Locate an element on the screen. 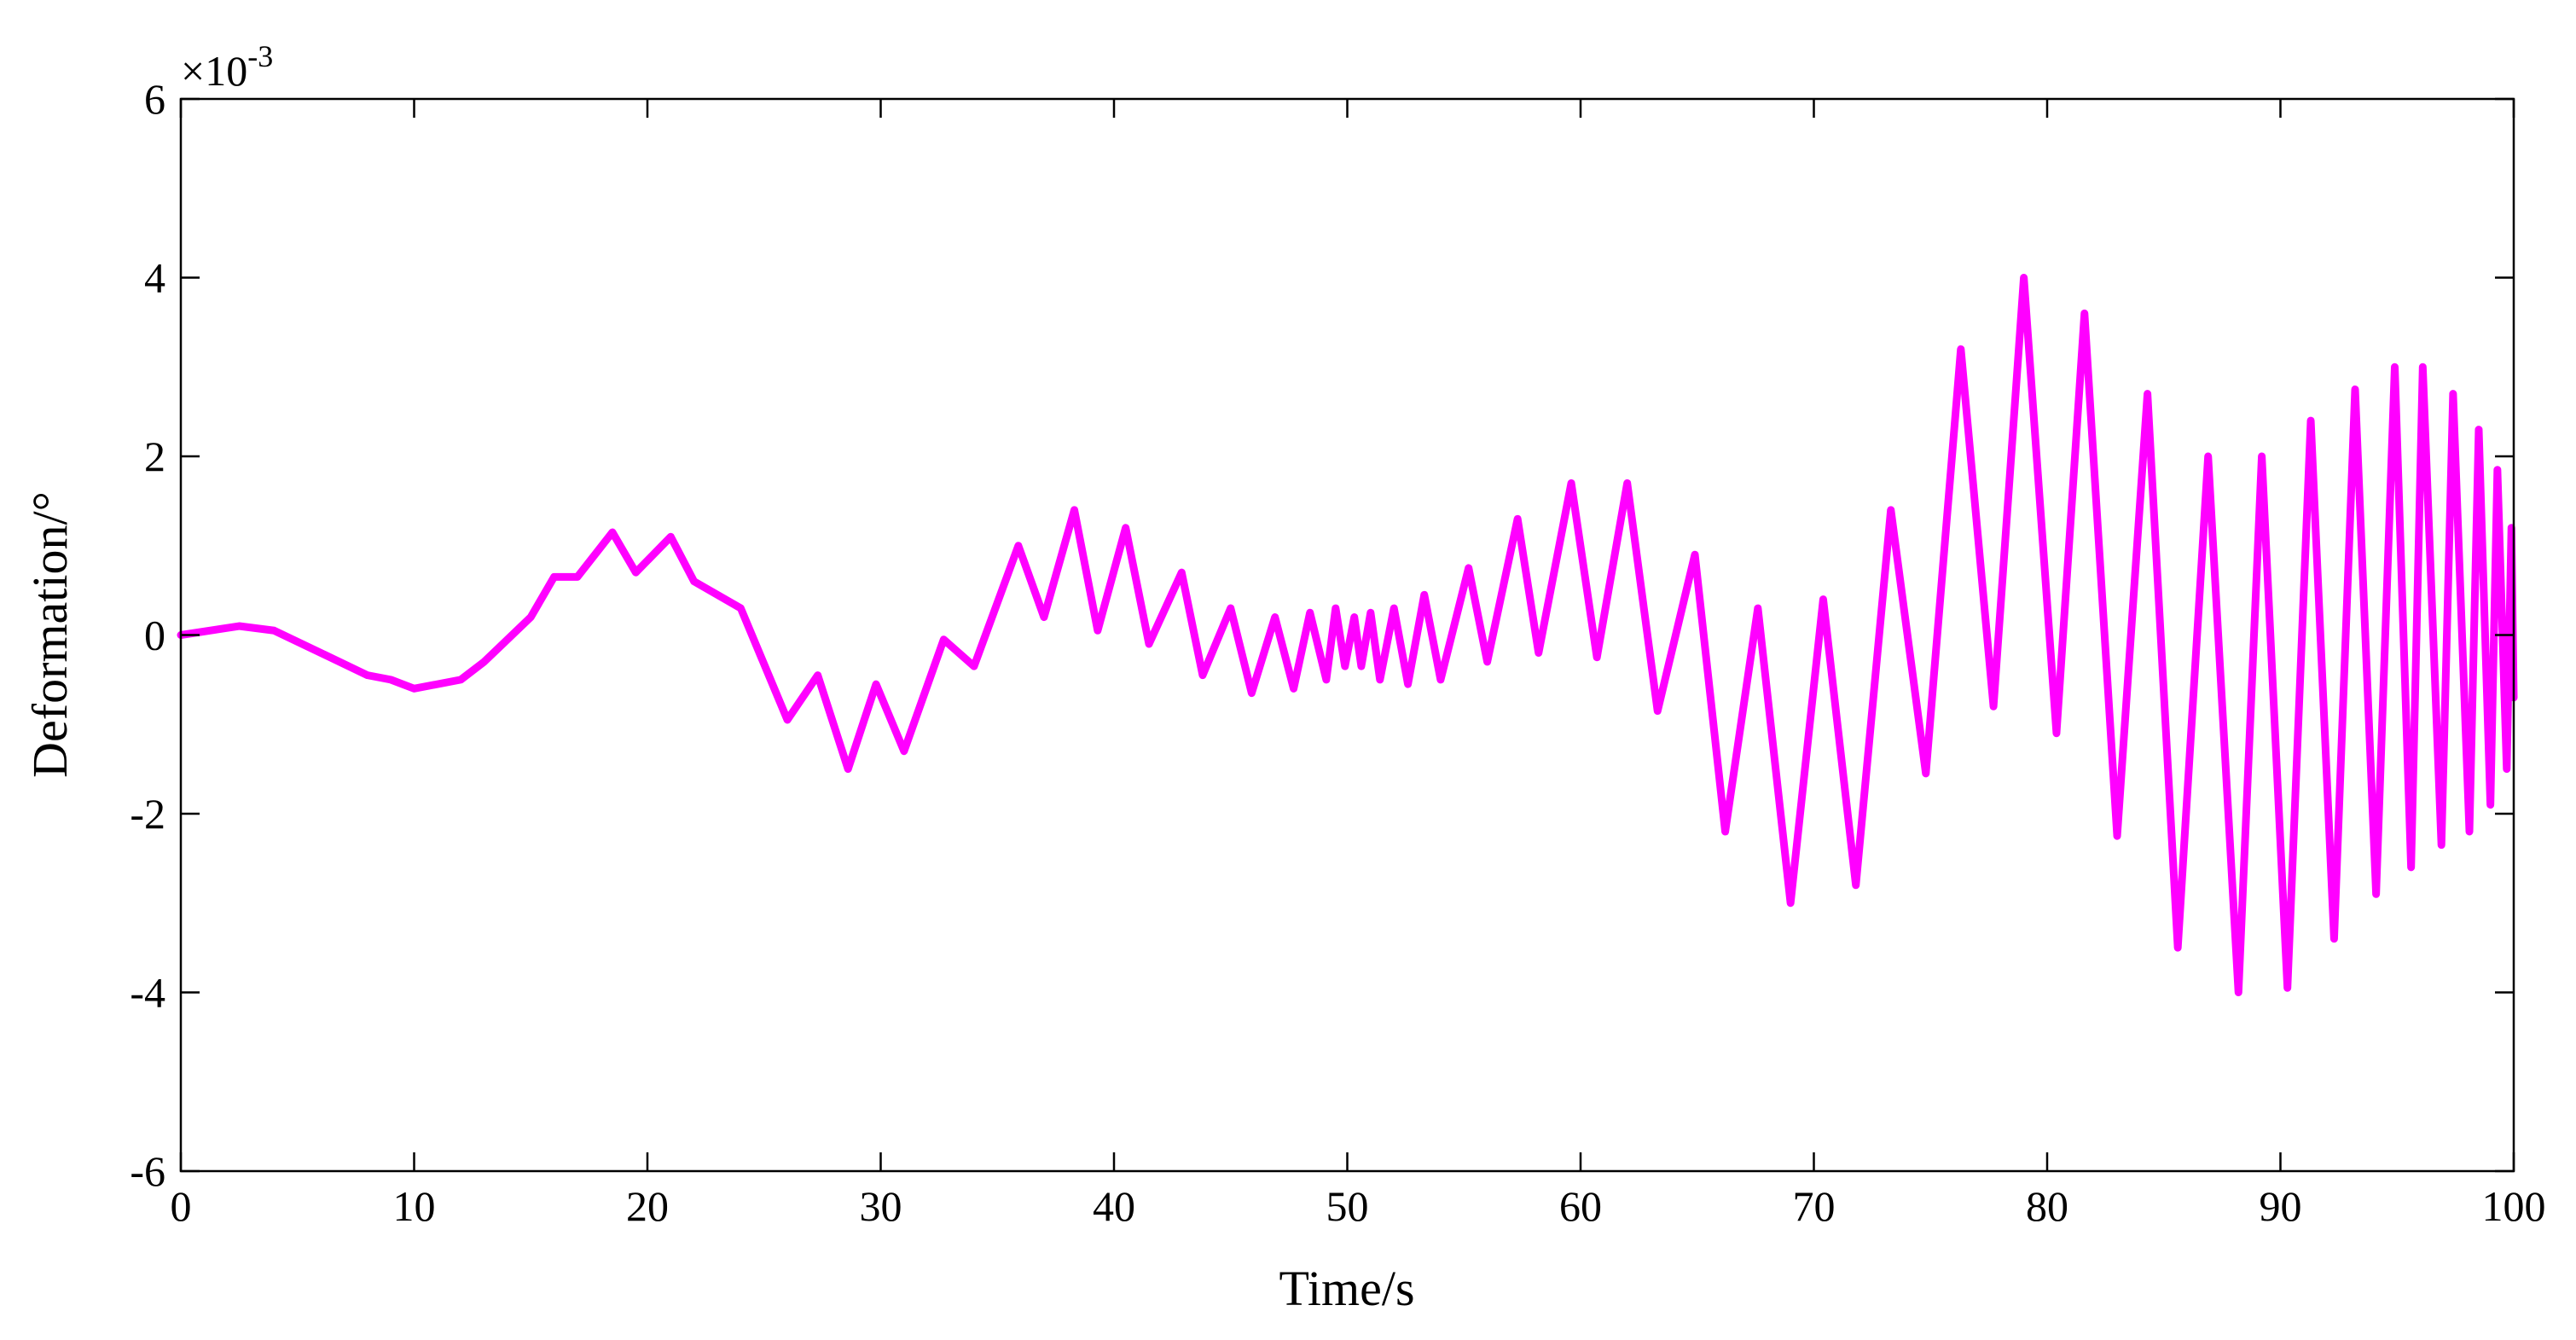 This screenshot has width=2576, height=1340. y-tick-label: 0 is located at coordinates (154, 636).